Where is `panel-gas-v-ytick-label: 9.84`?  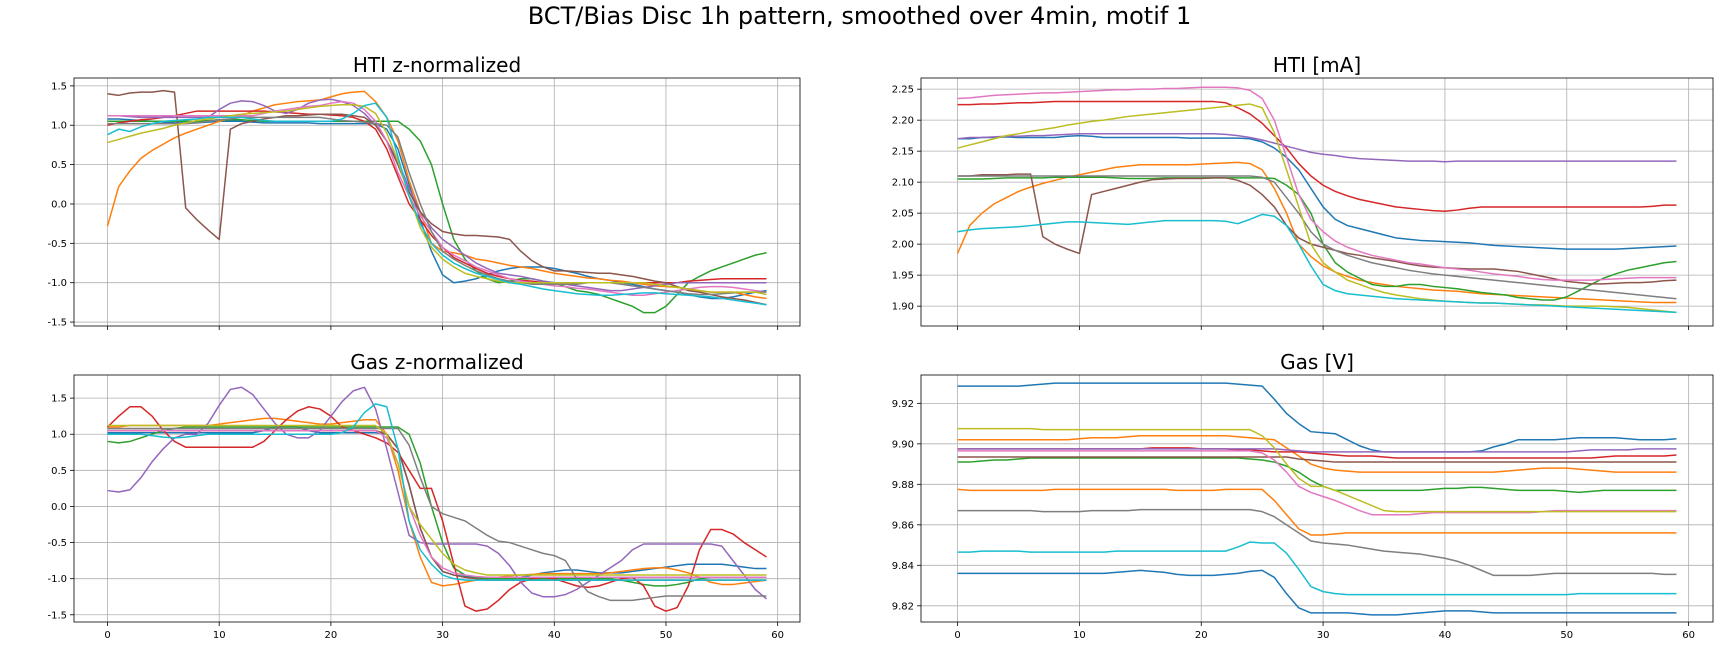
panel-gas-v-ytick-label: 9.84 is located at coordinates (903, 566).